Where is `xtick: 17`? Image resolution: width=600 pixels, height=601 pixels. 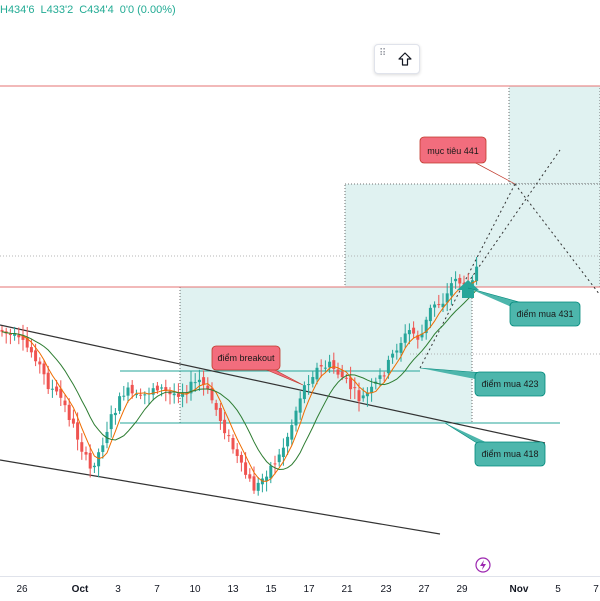
xtick: 17 is located at coordinates (309, 589).